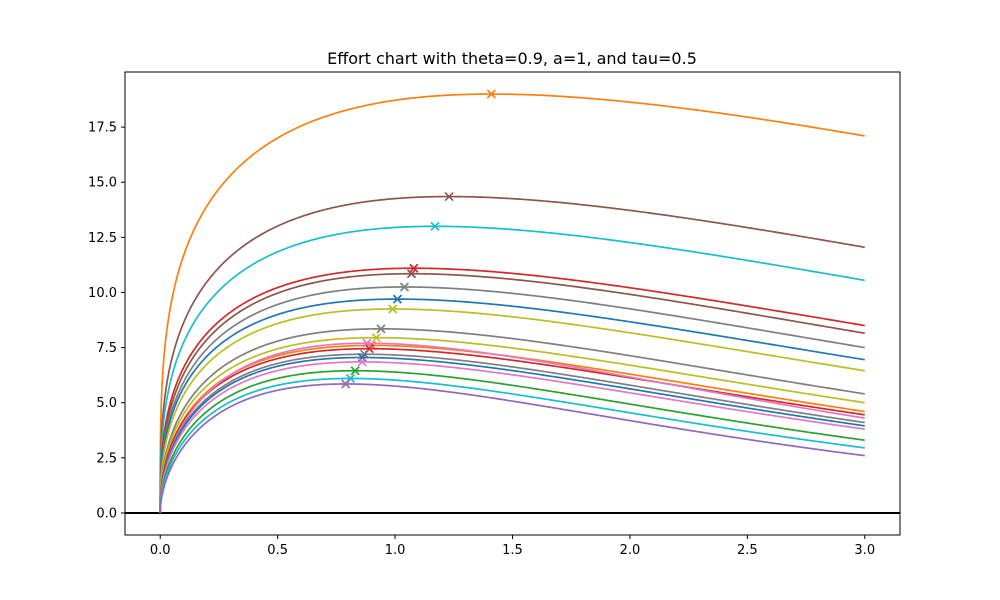  I want to click on x-tick-label: 2.0, so click(630, 550).